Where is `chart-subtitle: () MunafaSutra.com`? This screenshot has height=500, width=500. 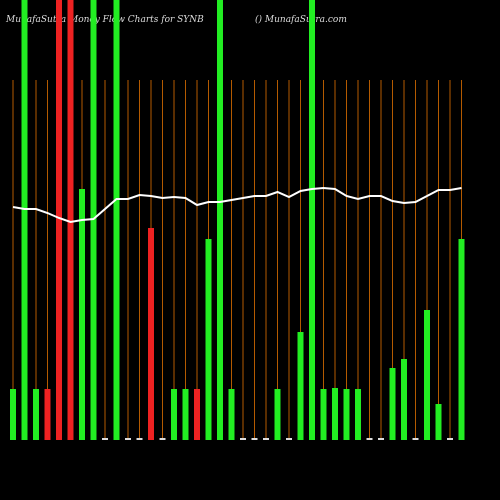 chart-subtitle: () MunafaSutra.com is located at coordinates (301, 19).